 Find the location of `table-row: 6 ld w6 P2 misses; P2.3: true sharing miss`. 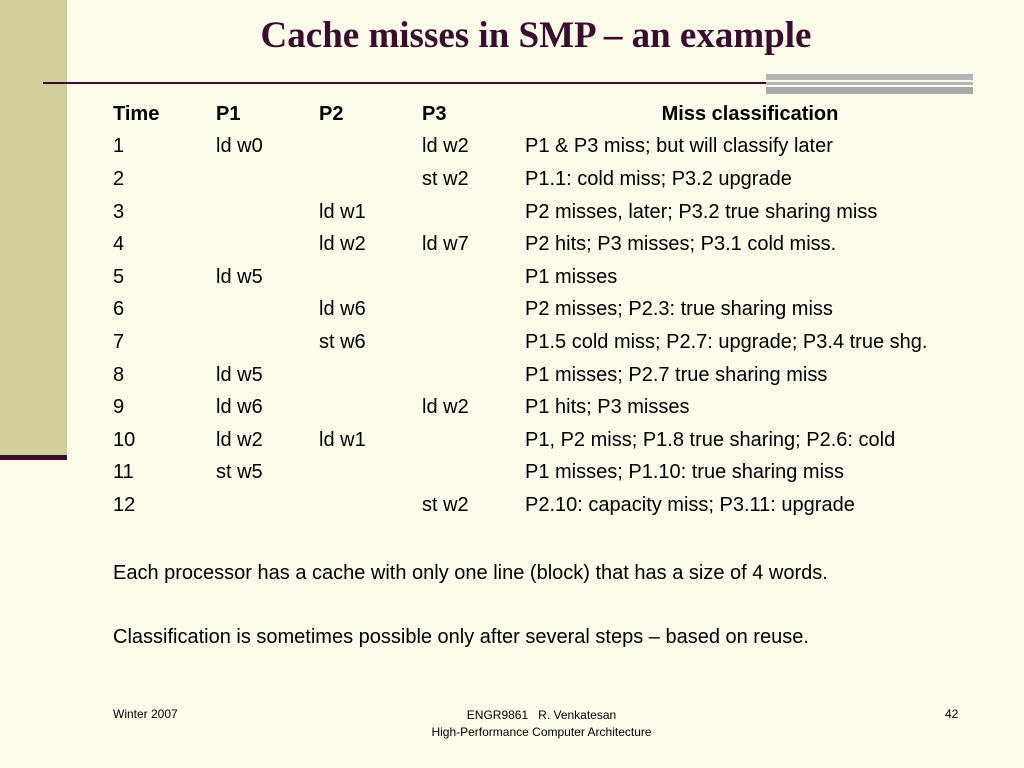

table-row: 6 ld w6 P2 misses; P2.3: true sharing miss is located at coordinates (540, 310).